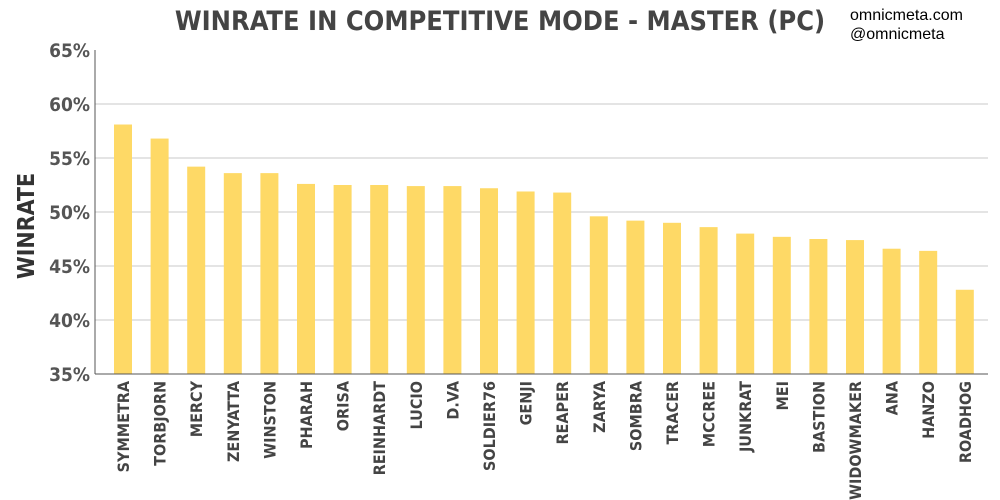 Image resolution: width=1000 pixels, height=500 pixels. What do you see at coordinates (123, 249) in the screenshot?
I see `bar-symmetra` at bounding box center [123, 249].